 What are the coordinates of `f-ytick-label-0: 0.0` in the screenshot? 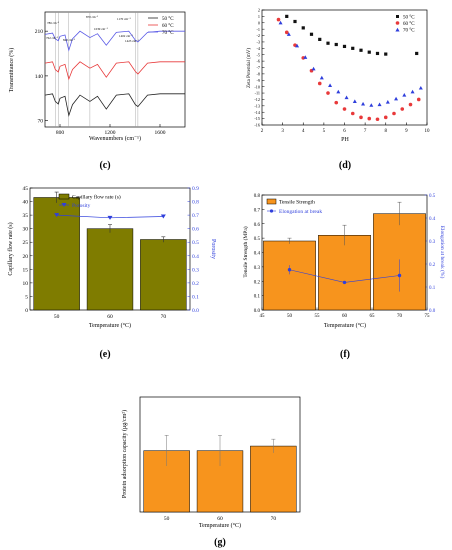 It's located at (257, 311).